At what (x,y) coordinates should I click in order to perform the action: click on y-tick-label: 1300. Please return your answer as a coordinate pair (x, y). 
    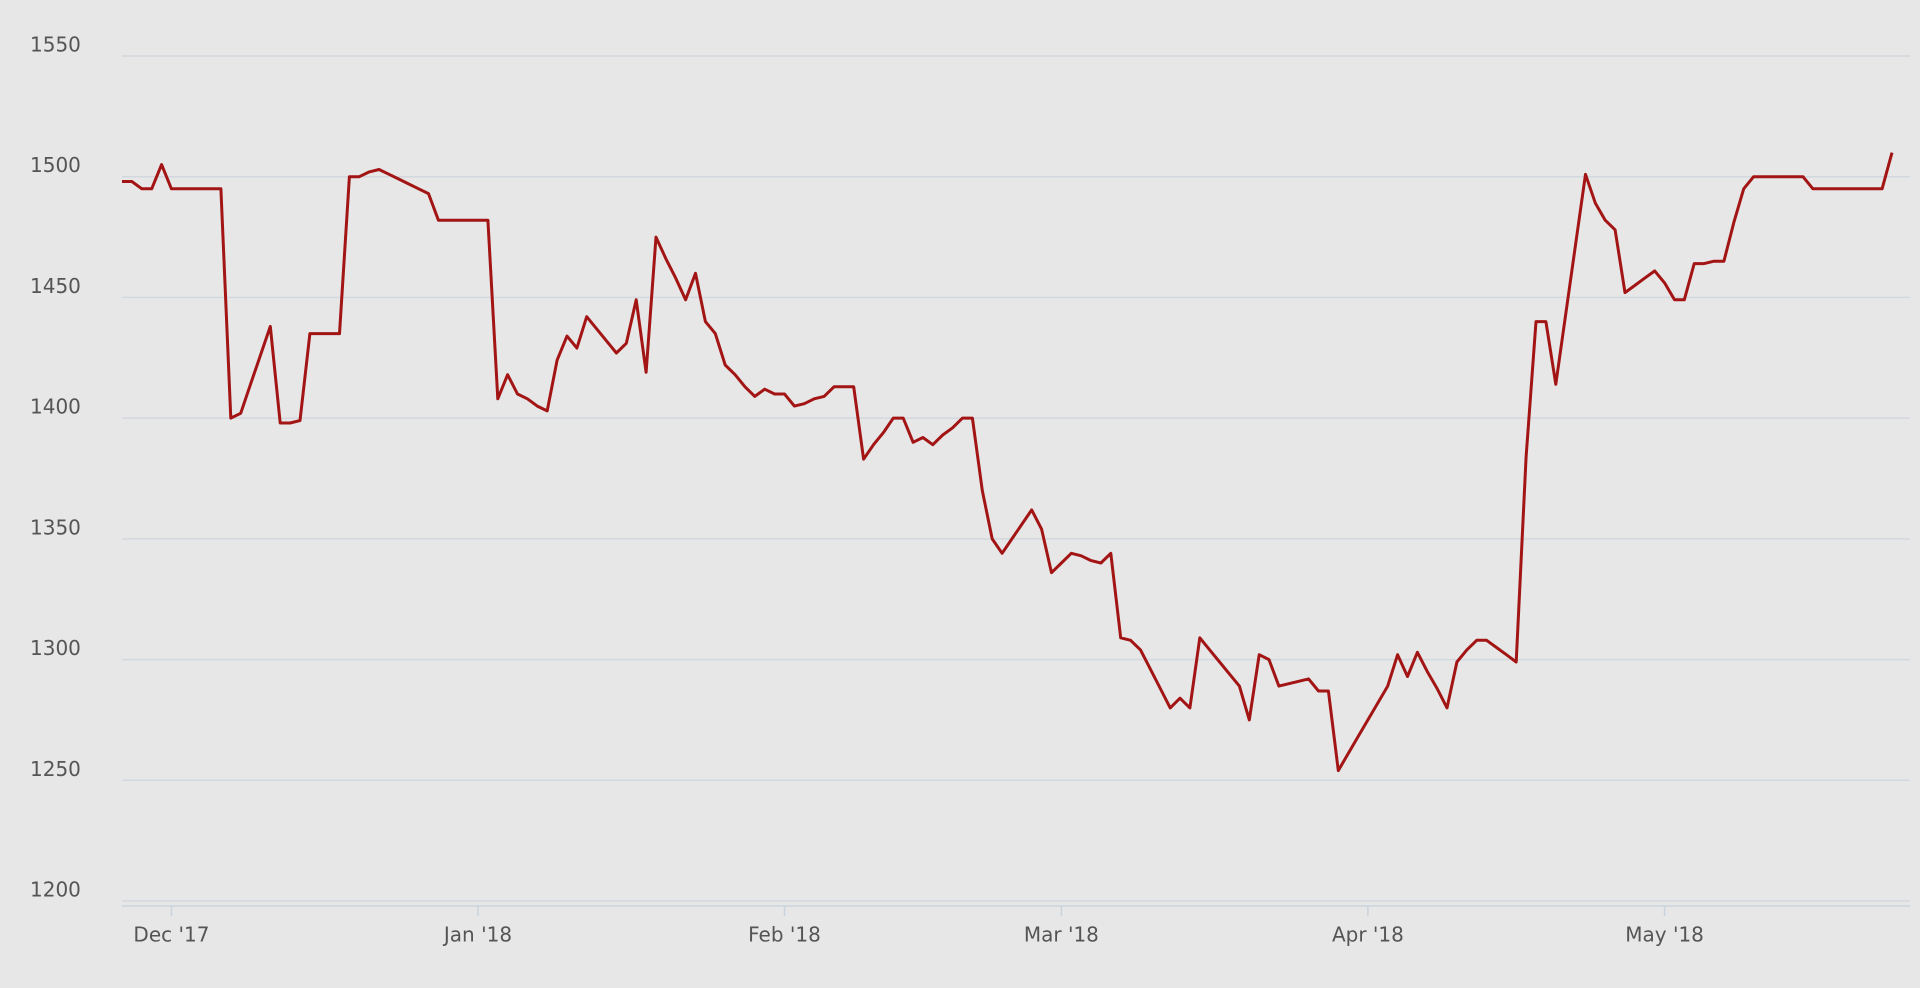
    Looking at the image, I should click on (55, 648).